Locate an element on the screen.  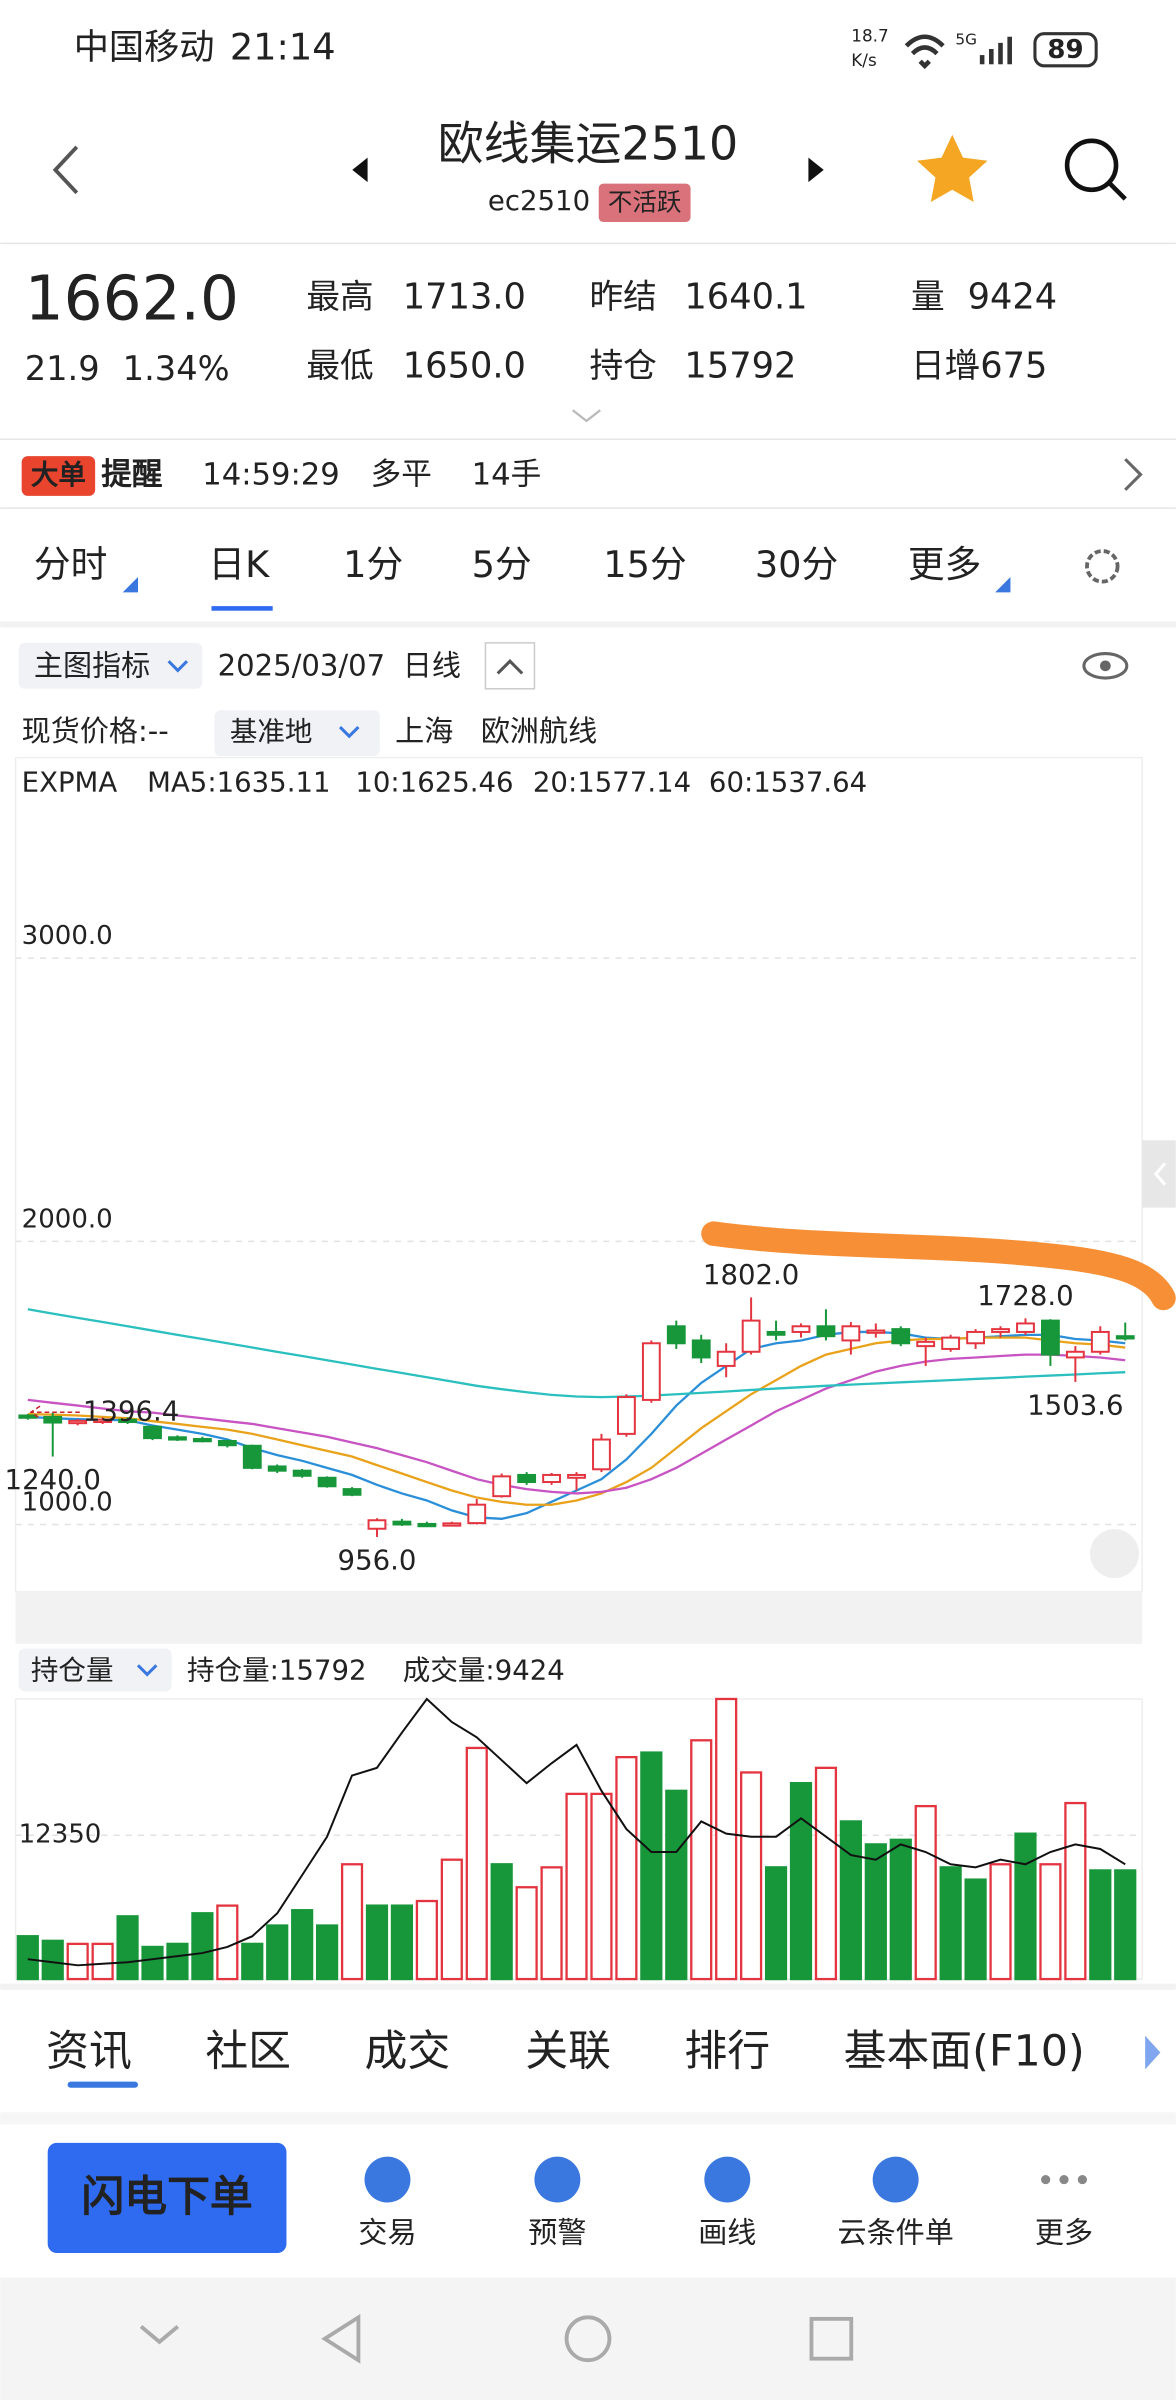
chart-period: 日线 is located at coordinates (432, 665).